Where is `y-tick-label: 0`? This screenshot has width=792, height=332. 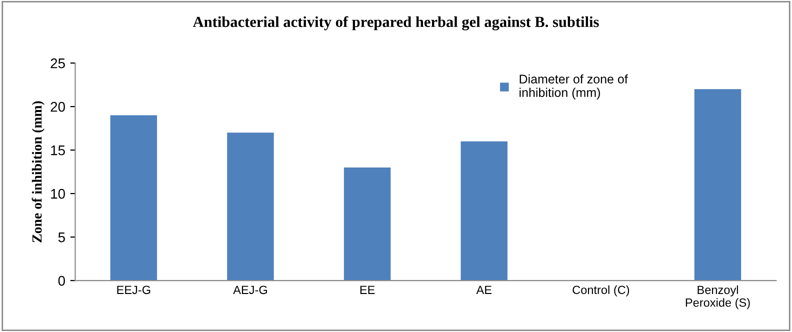
y-tick-label: 0 is located at coordinates (61, 281).